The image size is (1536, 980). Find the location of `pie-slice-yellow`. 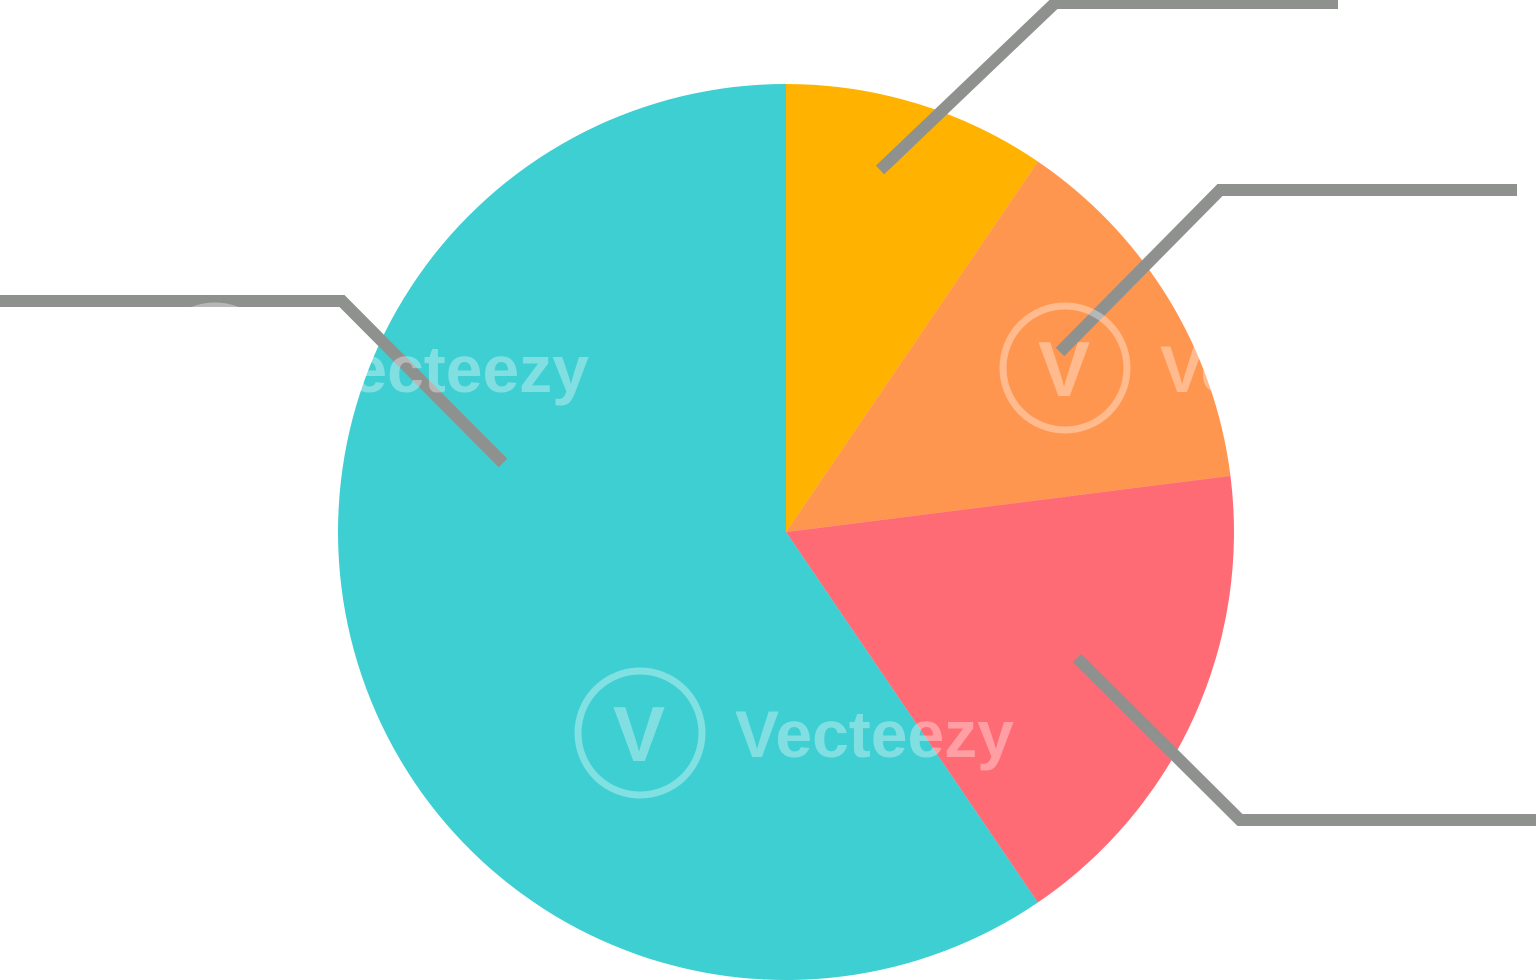

pie-slice-yellow is located at coordinates (912, 308).